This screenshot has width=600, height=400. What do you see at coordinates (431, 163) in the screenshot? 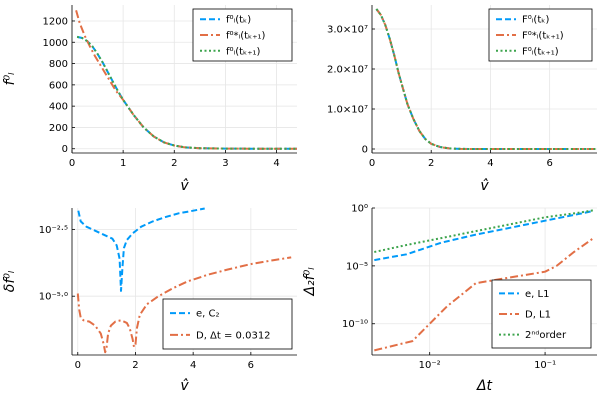
I see `top-right-xtick-label-1: 2` at bounding box center [431, 163].